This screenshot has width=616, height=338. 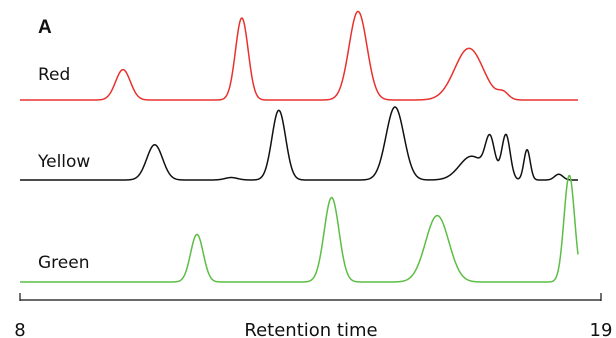 I want to click on series-label-yellow: Yellow, so click(x=63, y=162).